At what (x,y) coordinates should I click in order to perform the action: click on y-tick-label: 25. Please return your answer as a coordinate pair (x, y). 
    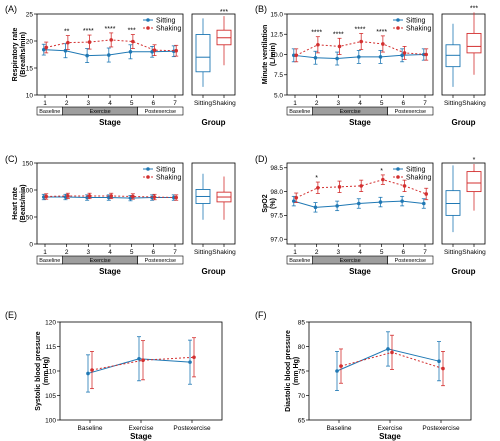
    Looking at the image, I should click on (30, 14).